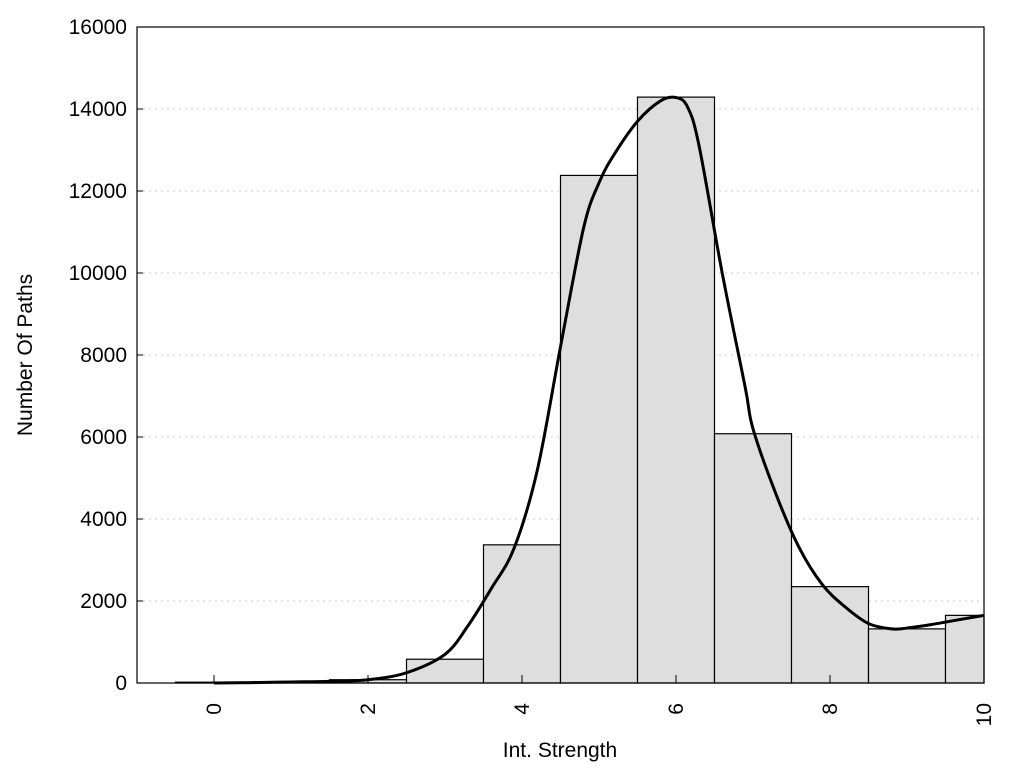  What do you see at coordinates (25, 355) in the screenshot?
I see `y-axis-title: Number Of Paths` at bounding box center [25, 355].